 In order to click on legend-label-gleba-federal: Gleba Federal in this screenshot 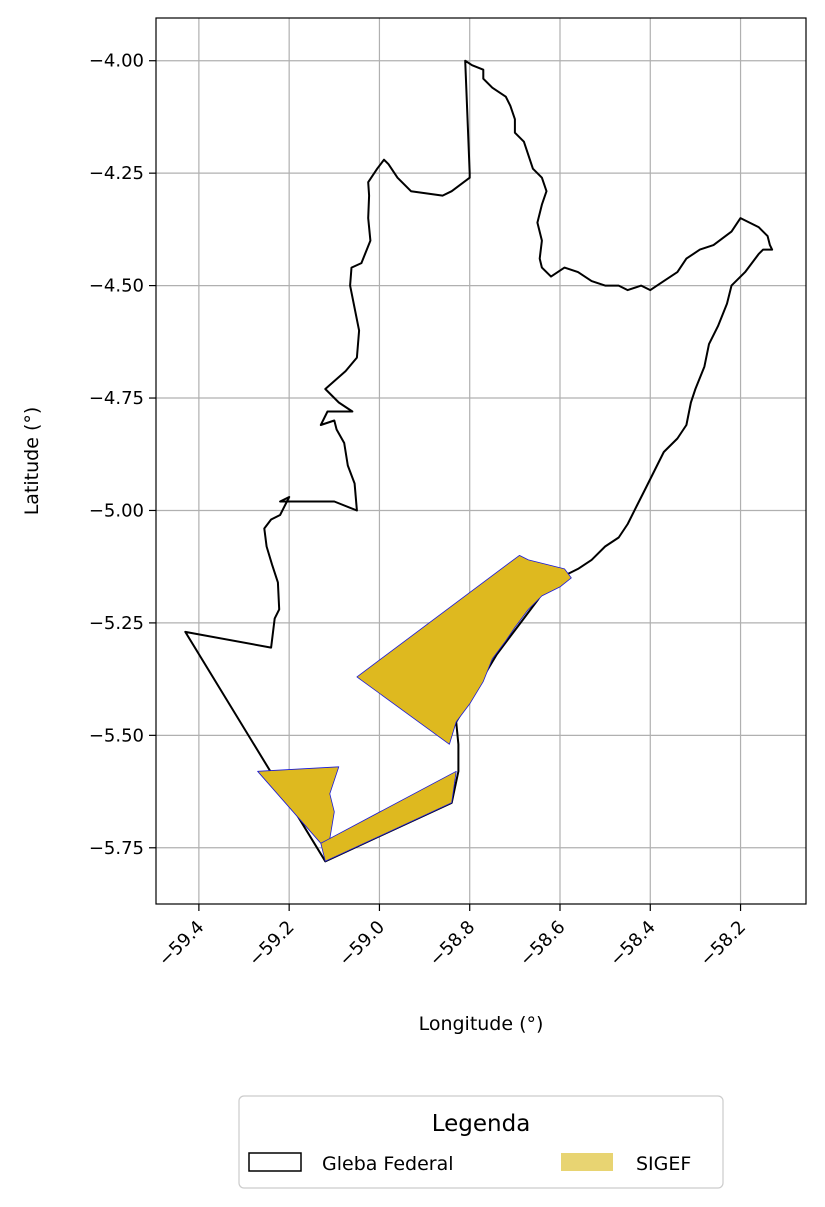, I will do `click(388, 1164)`.